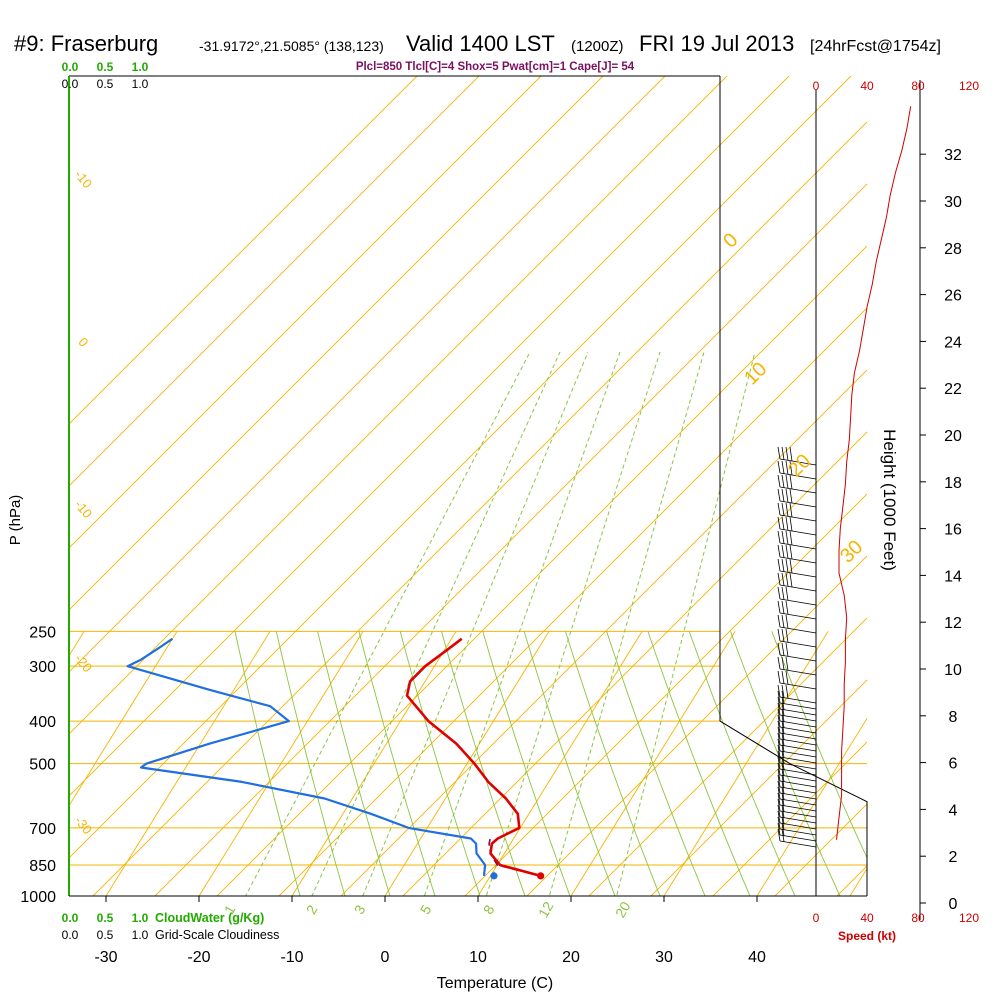 The image size is (1000, 1000). I want to click on height-tick-label: 8, so click(953, 717).